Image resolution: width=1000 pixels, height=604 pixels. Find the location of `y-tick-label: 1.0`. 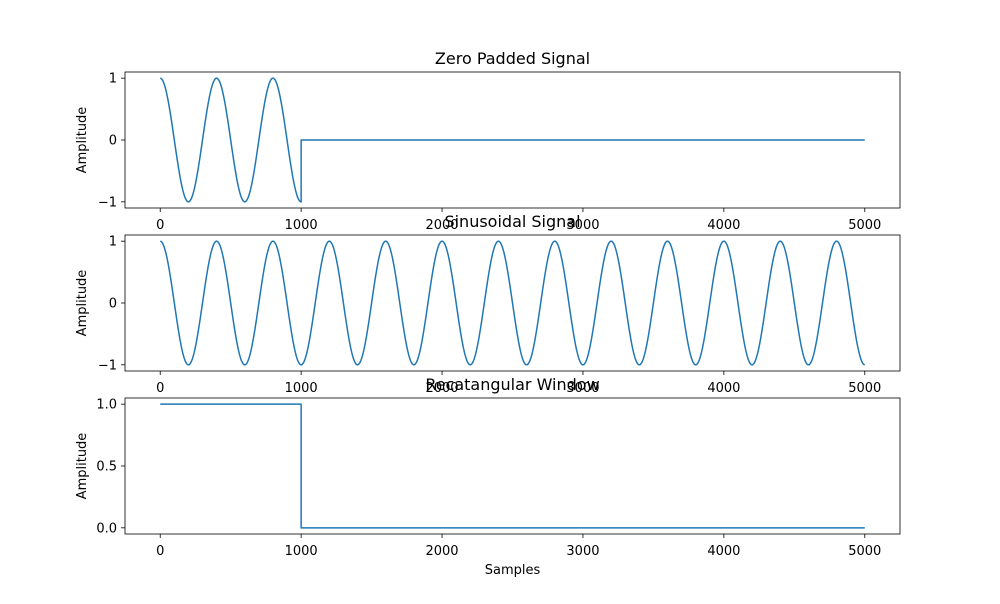

y-tick-label: 1.0 is located at coordinates (106, 405).